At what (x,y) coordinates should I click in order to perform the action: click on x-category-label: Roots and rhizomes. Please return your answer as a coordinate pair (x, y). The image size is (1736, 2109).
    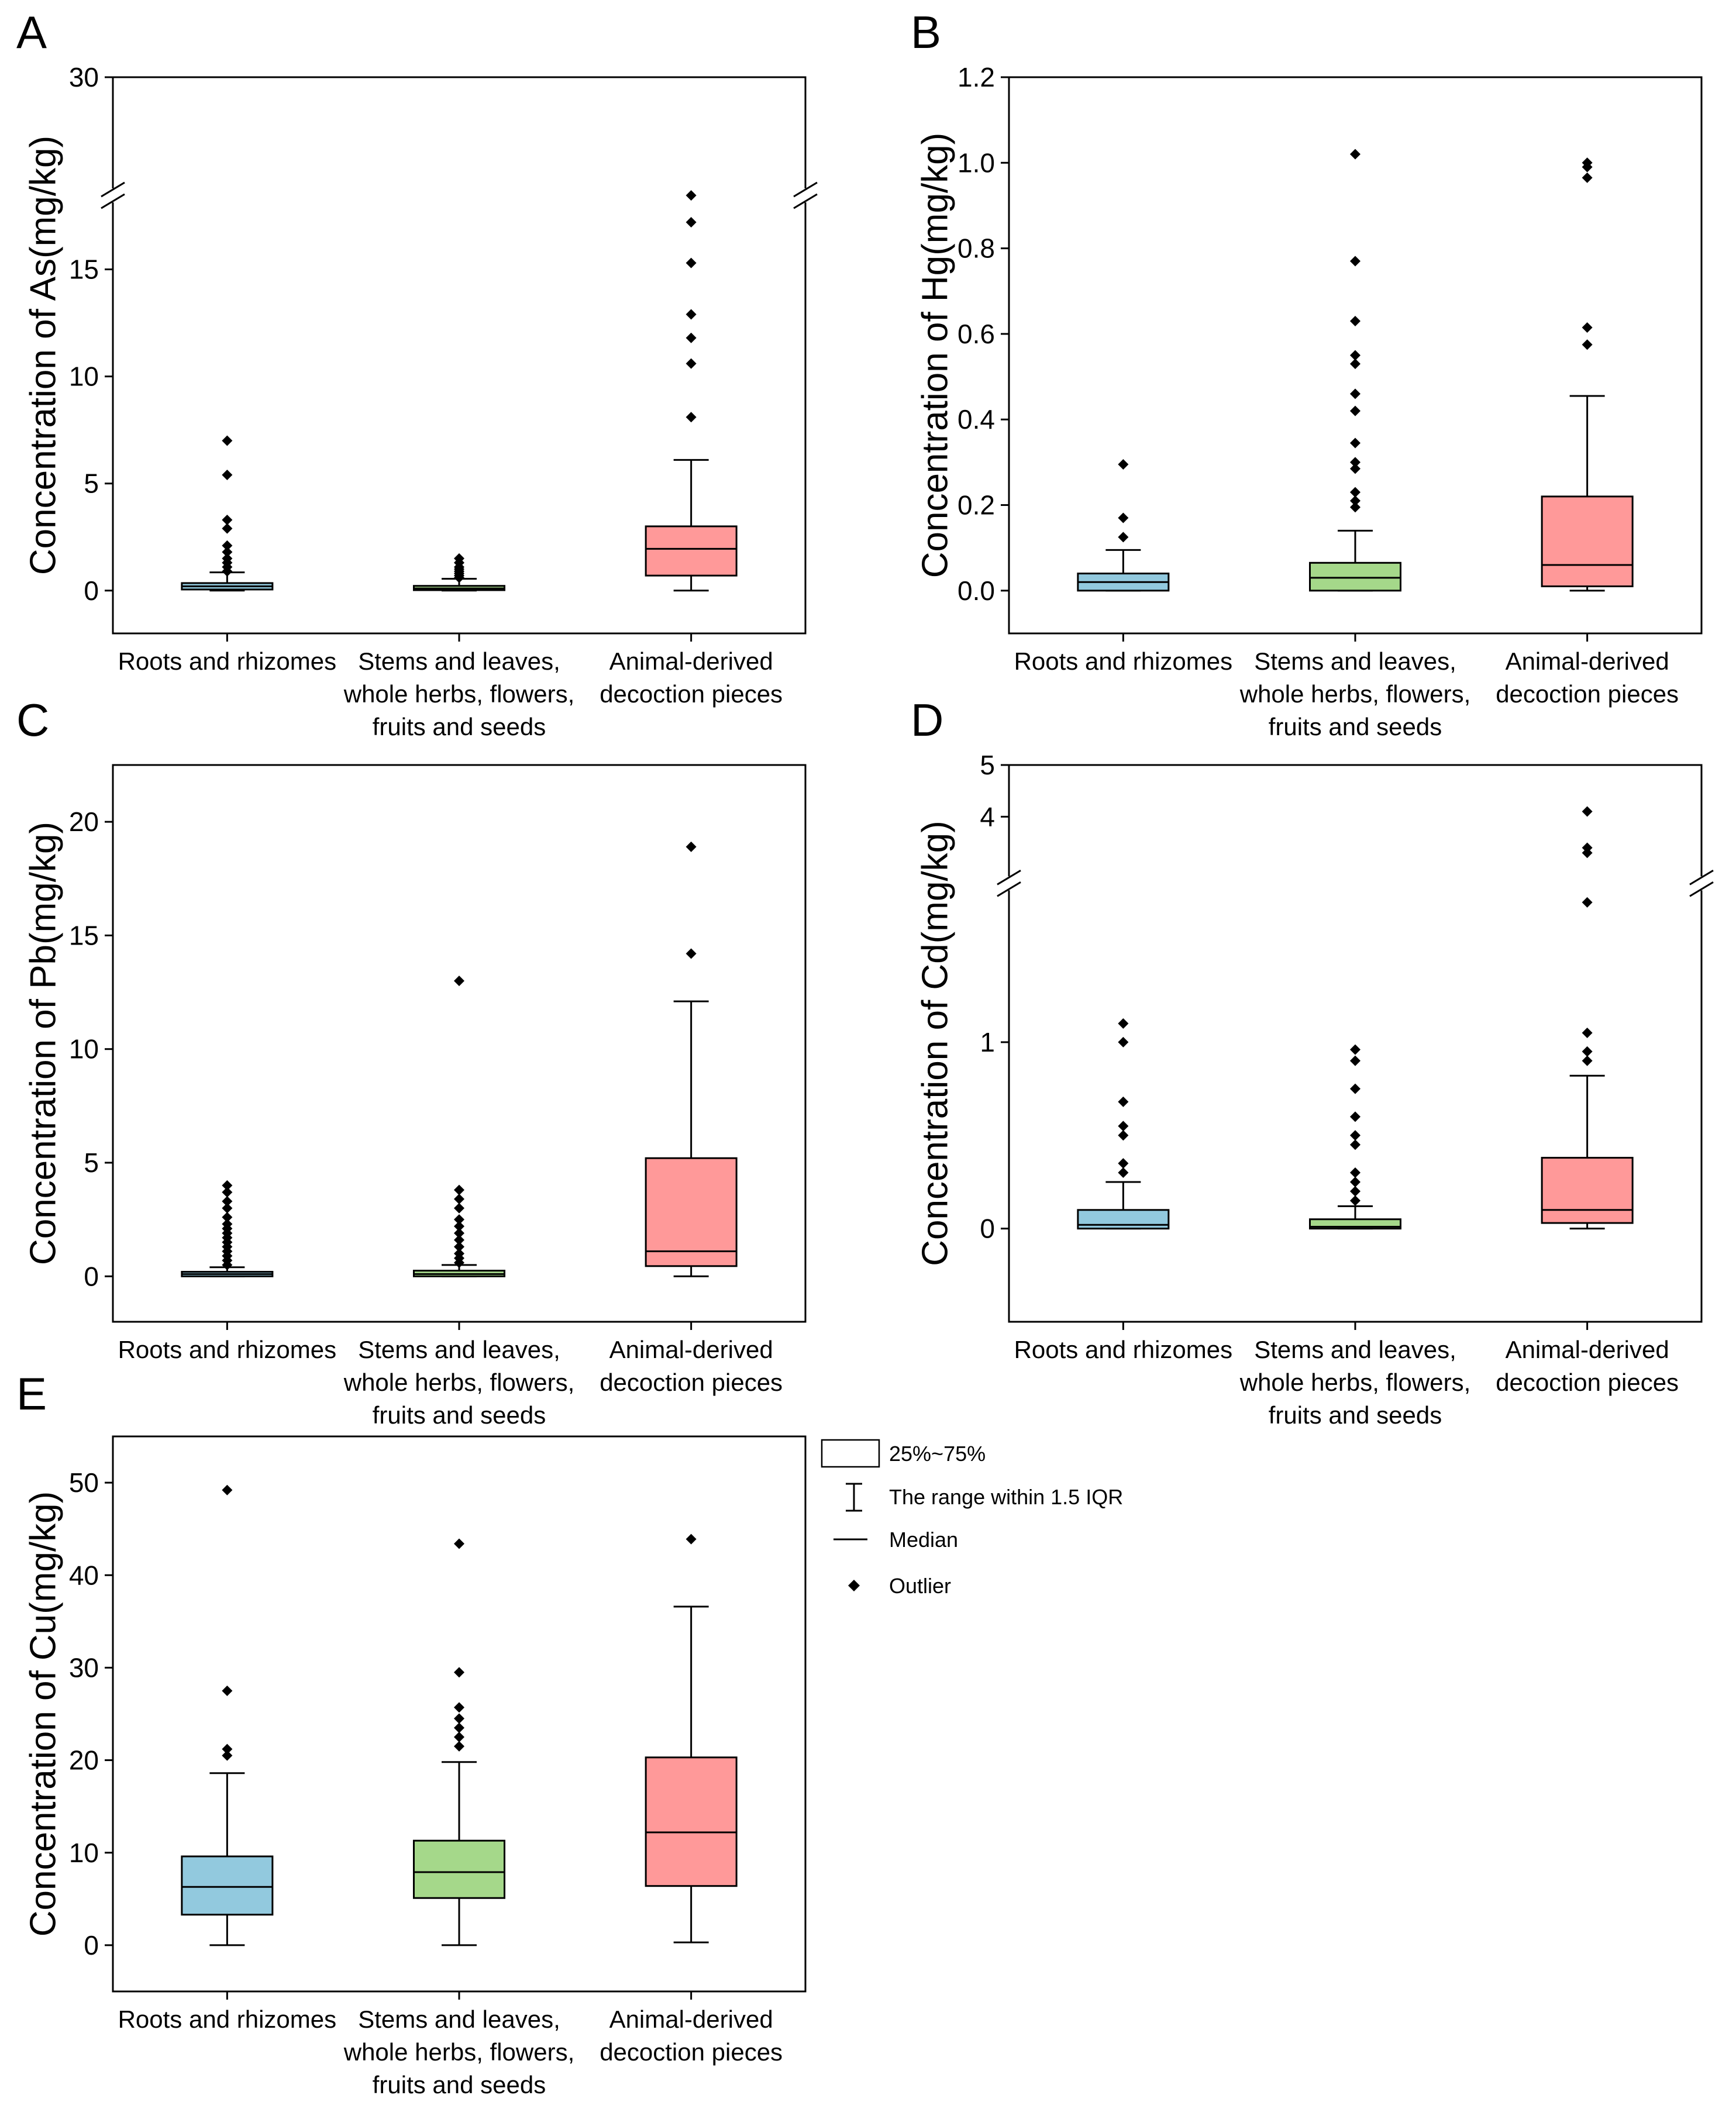
    Looking at the image, I should click on (1123, 1349).